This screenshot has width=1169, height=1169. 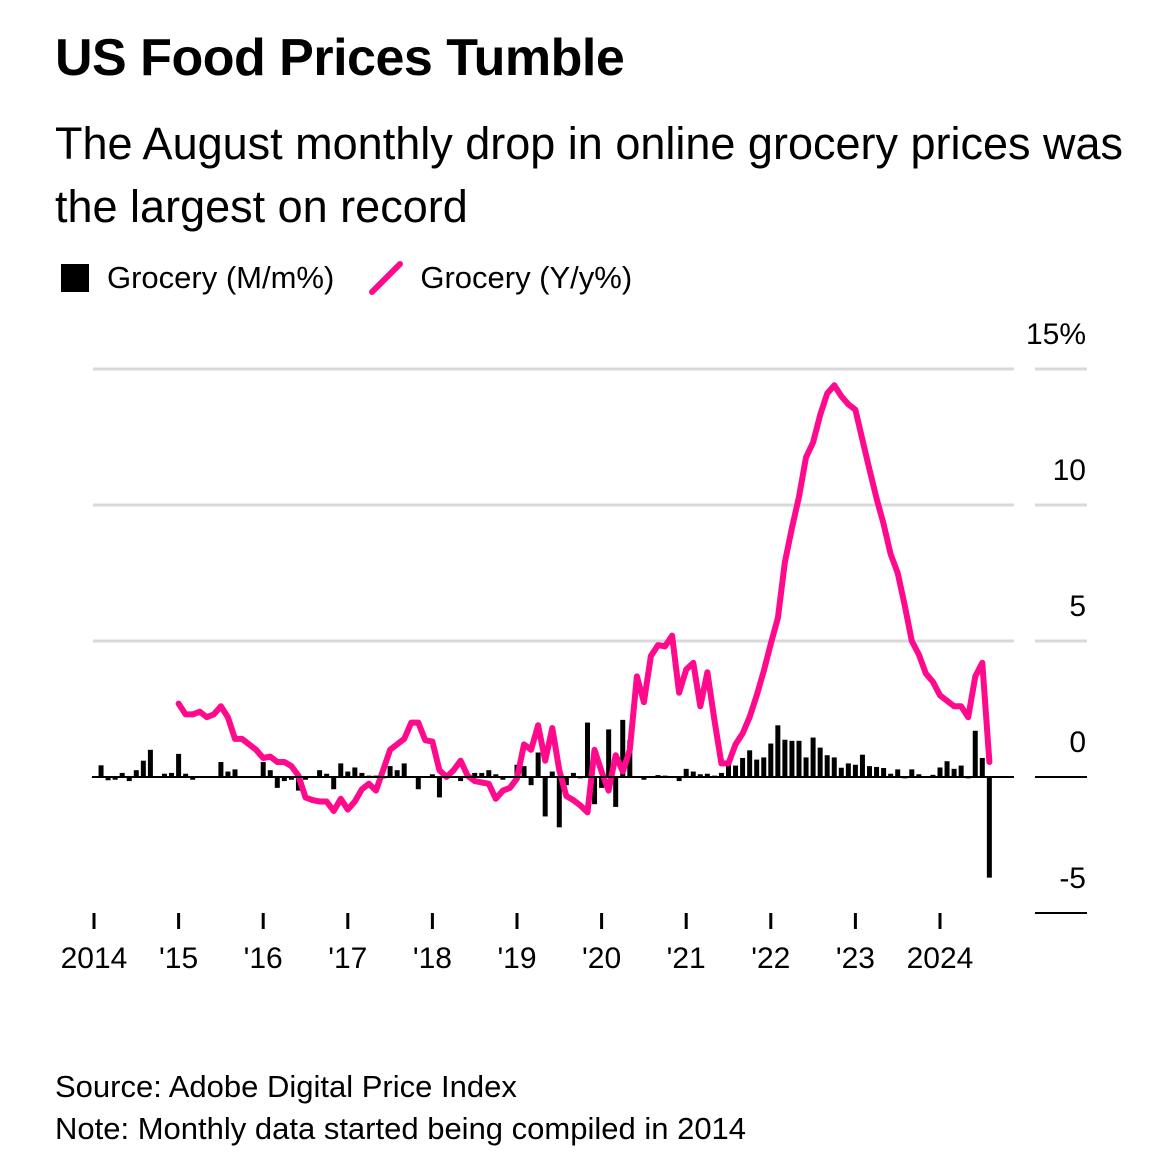 I want to click on y-tick-label: 10, so click(x=1069, y=470).